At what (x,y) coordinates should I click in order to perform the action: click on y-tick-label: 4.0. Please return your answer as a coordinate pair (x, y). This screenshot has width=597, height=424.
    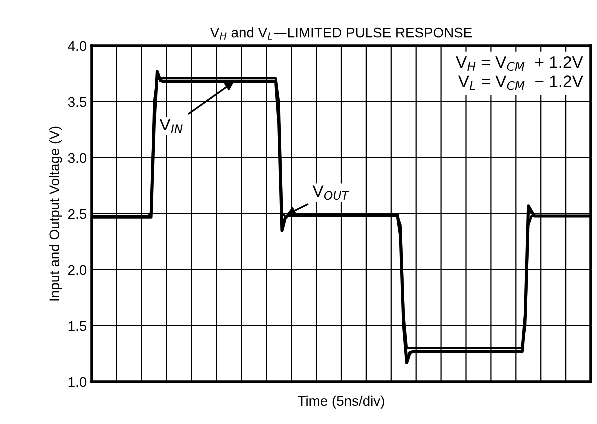
    Looking at the image, I should click on (77, 46).